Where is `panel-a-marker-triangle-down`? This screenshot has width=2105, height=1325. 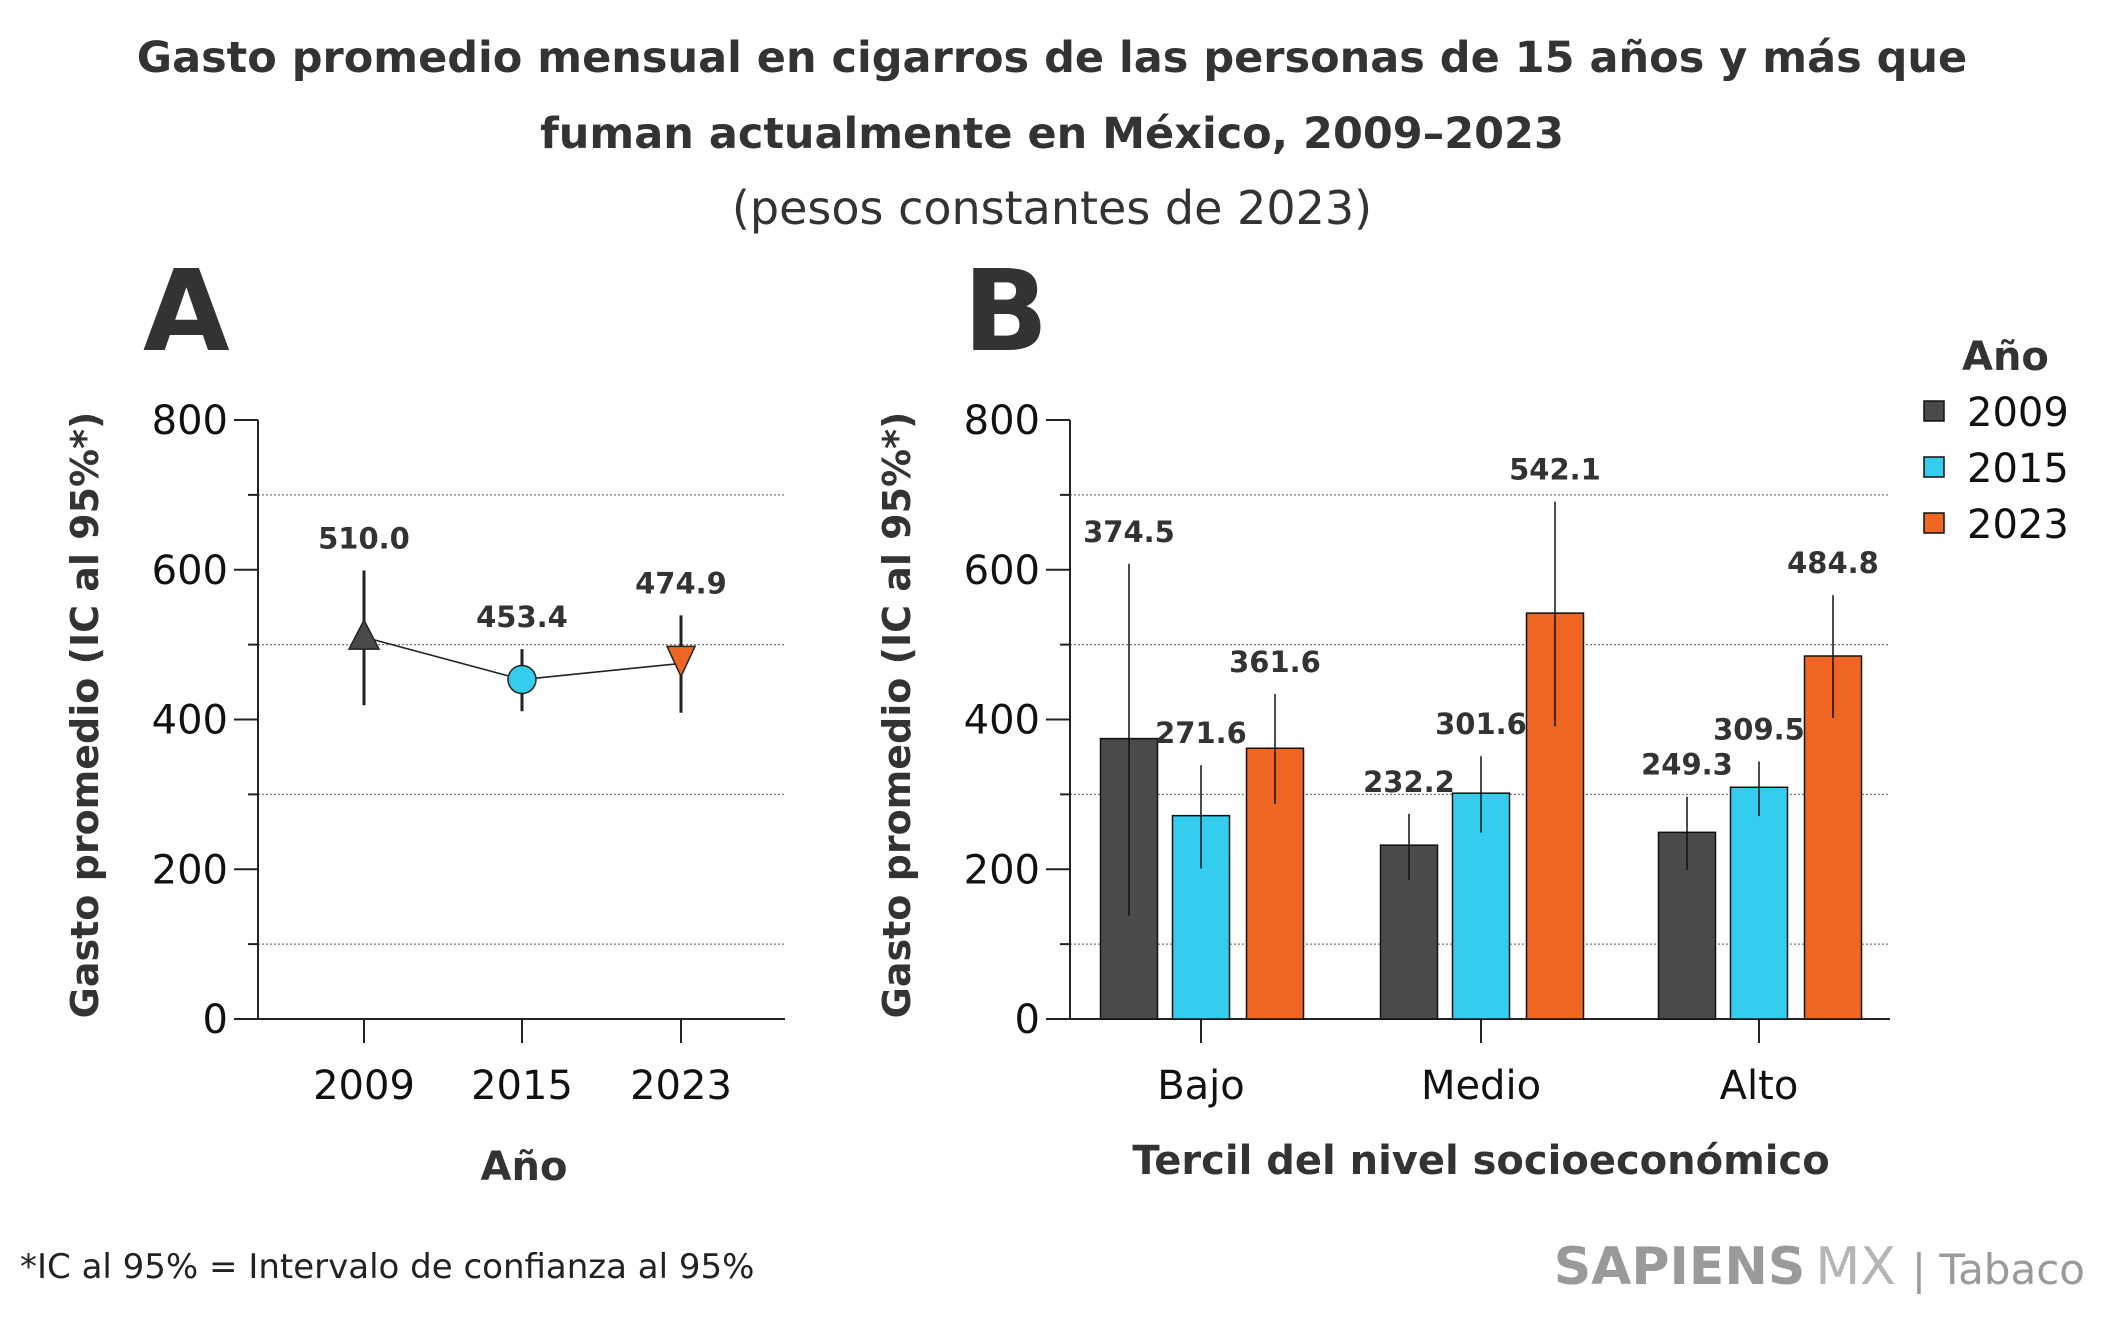
panel-a-marker-triangle-down is located at coordinates (681, 662).